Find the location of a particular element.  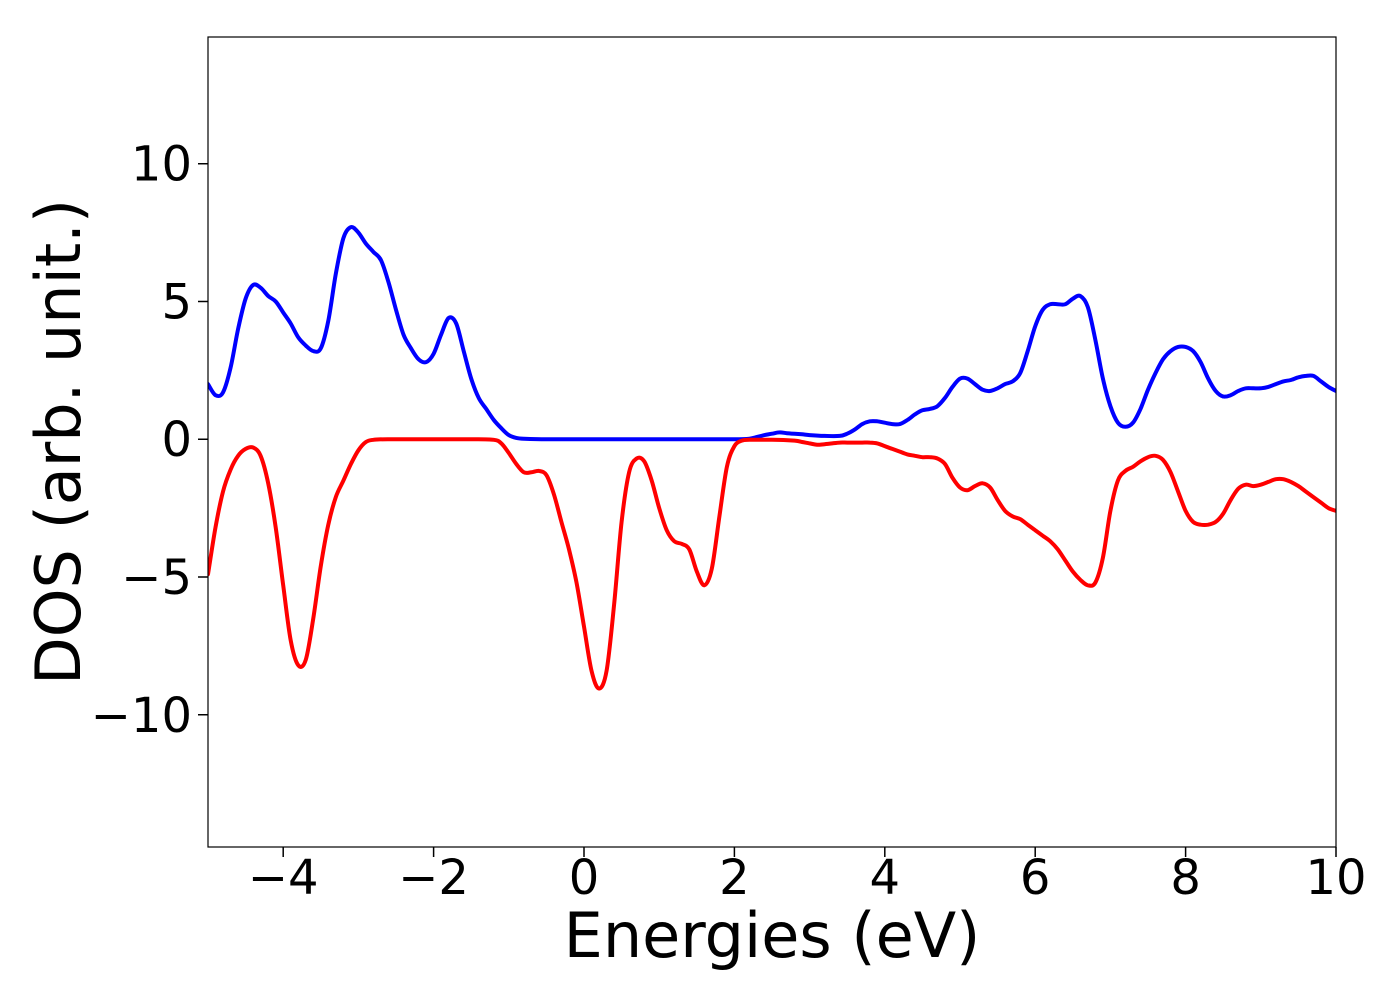

x-tick-label: 8 is located at coordinates (1185, 878).